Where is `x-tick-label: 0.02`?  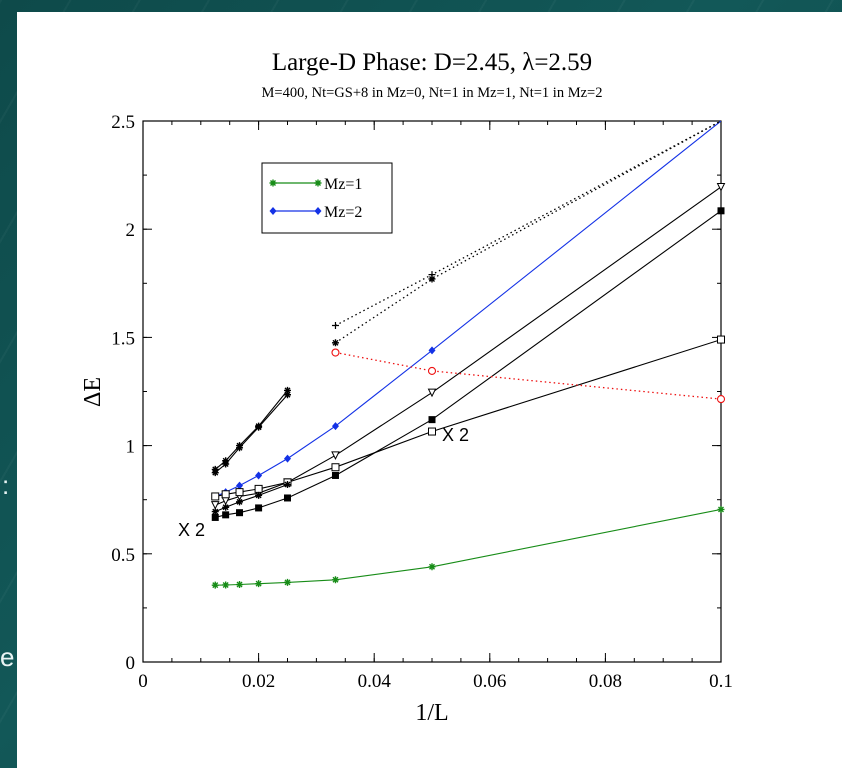
x-tick-label: 0.02 is located at coordinates (258, 681).